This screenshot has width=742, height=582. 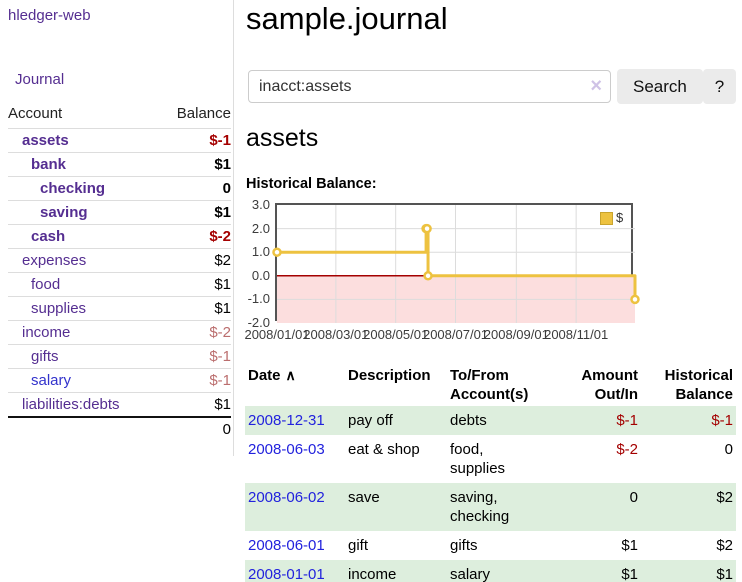 I want to click on accounts-tree-header: Account Balance, so click(x=119, y=115).